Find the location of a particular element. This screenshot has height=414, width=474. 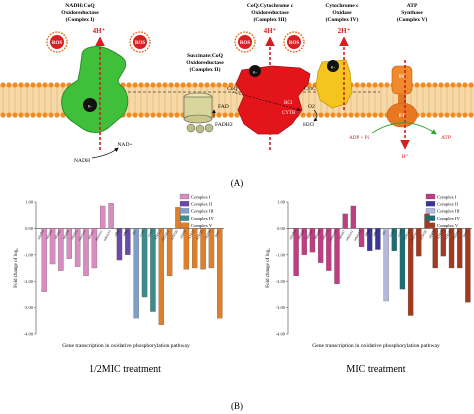

y-tick-label: -1.00 is located at coordinates (281, 254).